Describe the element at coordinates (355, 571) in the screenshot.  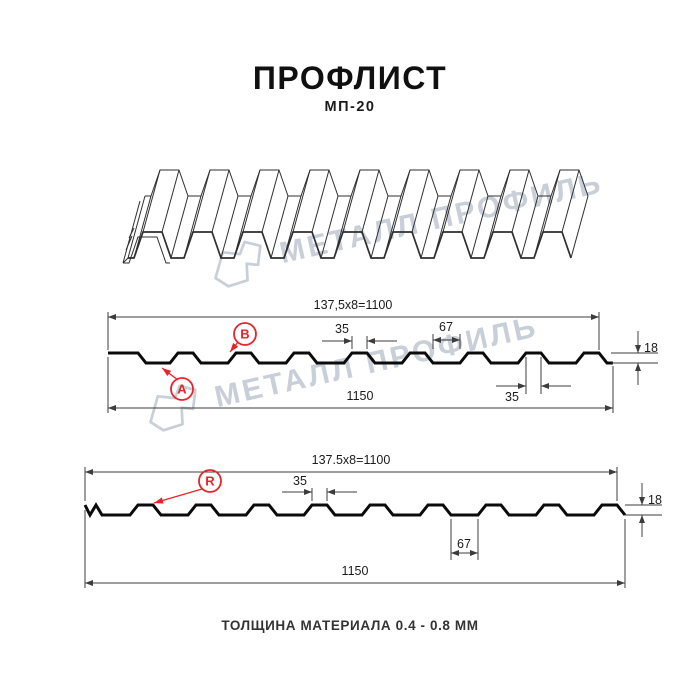
I see `dim-overall-bottom: 1150` at that location.